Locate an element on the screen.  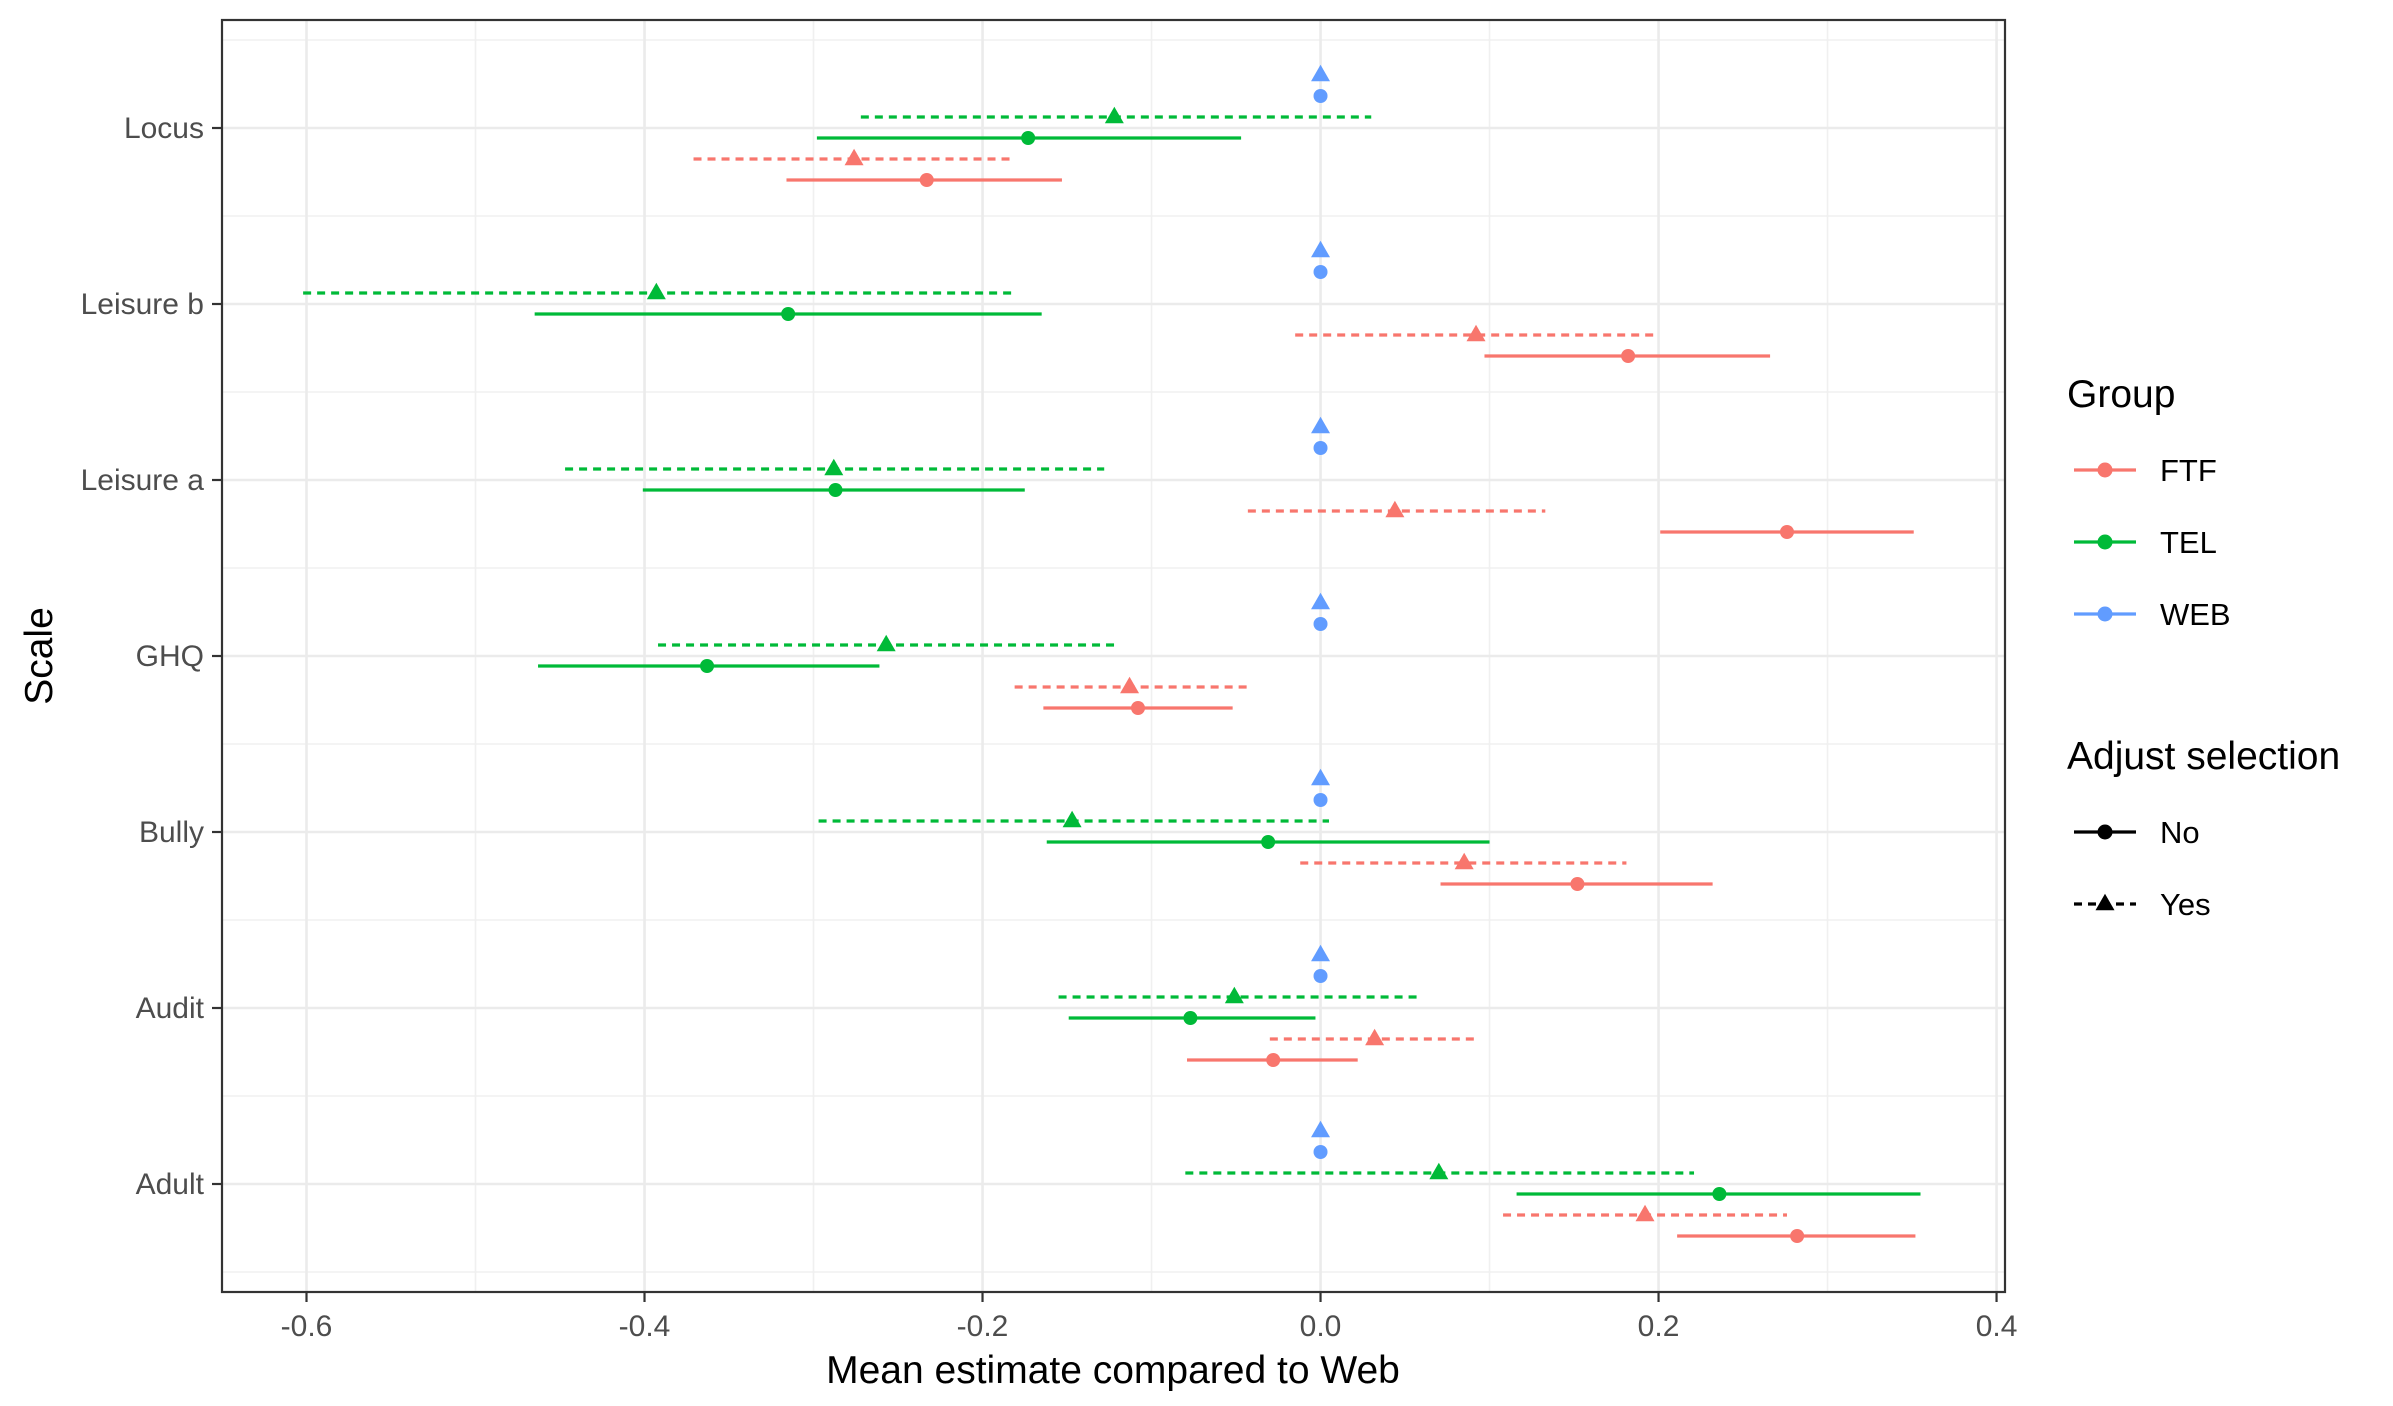
legend-item-no: No is located at coordinates (2137, 832).